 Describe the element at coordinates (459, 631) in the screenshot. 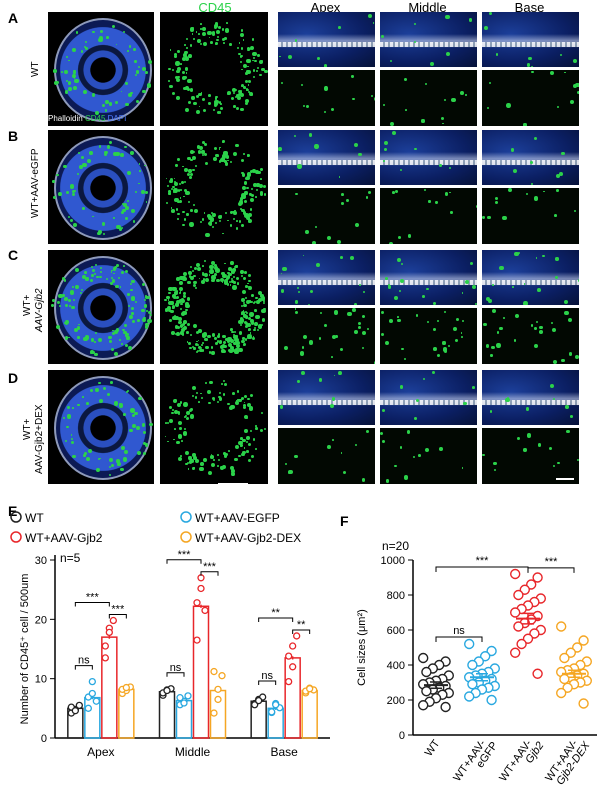

I see `significance-label: ns` at that location.